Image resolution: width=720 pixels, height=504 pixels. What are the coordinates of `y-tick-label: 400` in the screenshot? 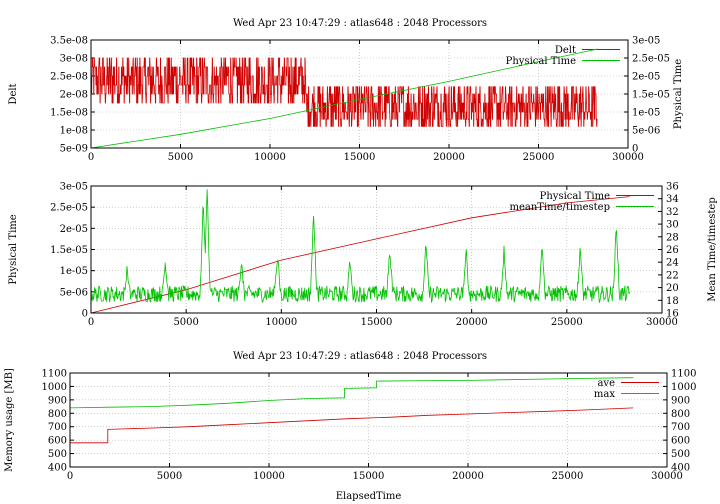 It's located at (57, 468).